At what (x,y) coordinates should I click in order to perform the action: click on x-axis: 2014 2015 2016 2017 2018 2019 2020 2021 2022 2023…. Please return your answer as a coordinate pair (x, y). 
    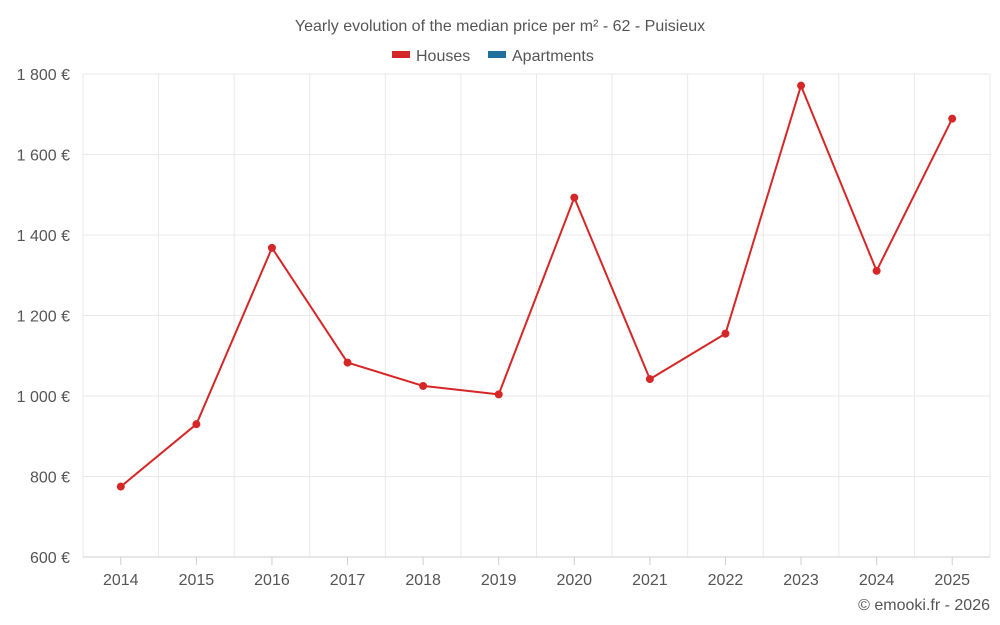
    Looking at the image, I should click on (536, 572).